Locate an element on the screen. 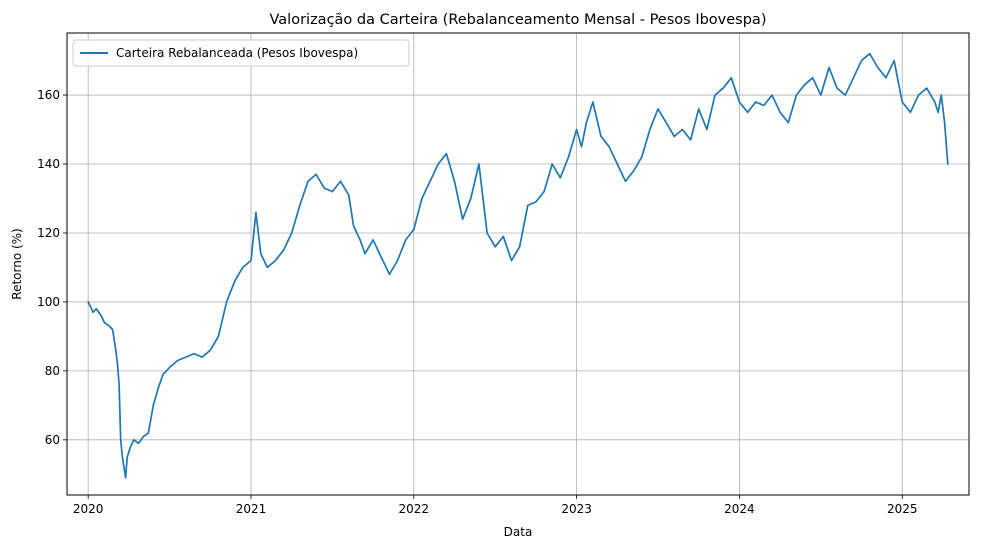 The image size is (1005, 547). y-tick-label: 120 is located at coordinates (48, 233).